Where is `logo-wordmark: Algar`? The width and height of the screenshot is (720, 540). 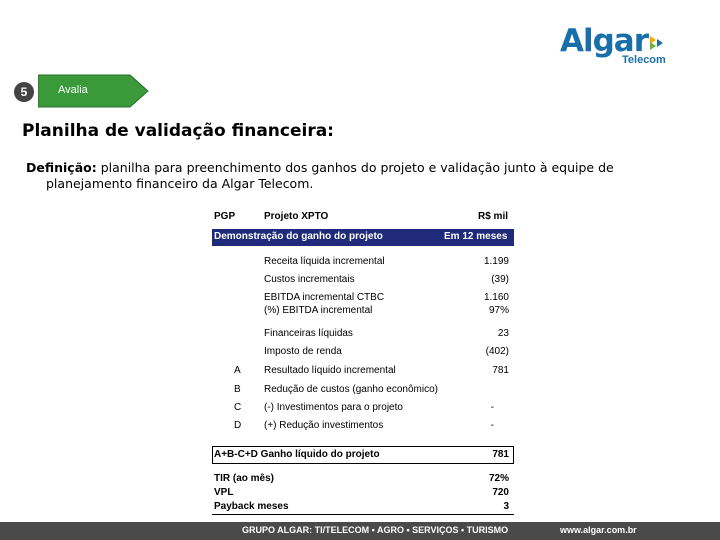
logo-wordmark: Algar is located at coordinates (604, 41).